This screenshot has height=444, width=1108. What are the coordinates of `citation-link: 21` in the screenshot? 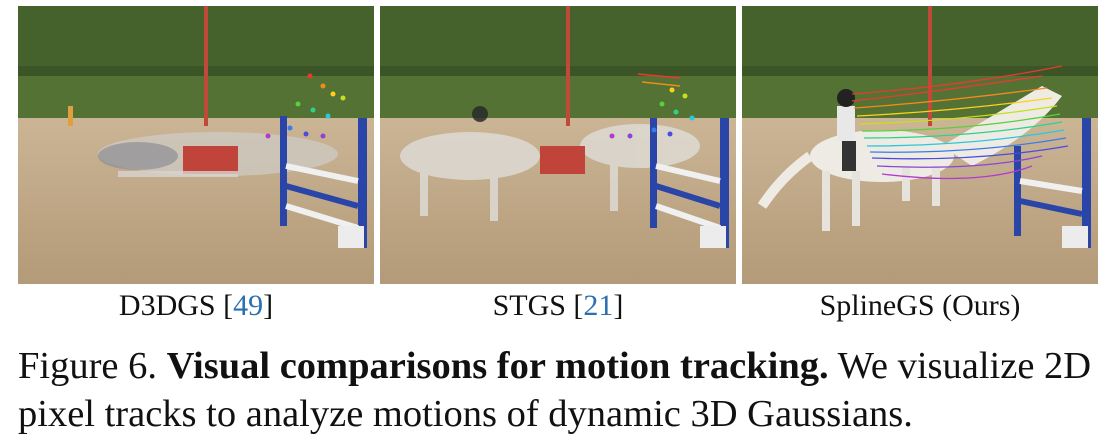 It's located at (598, 305).